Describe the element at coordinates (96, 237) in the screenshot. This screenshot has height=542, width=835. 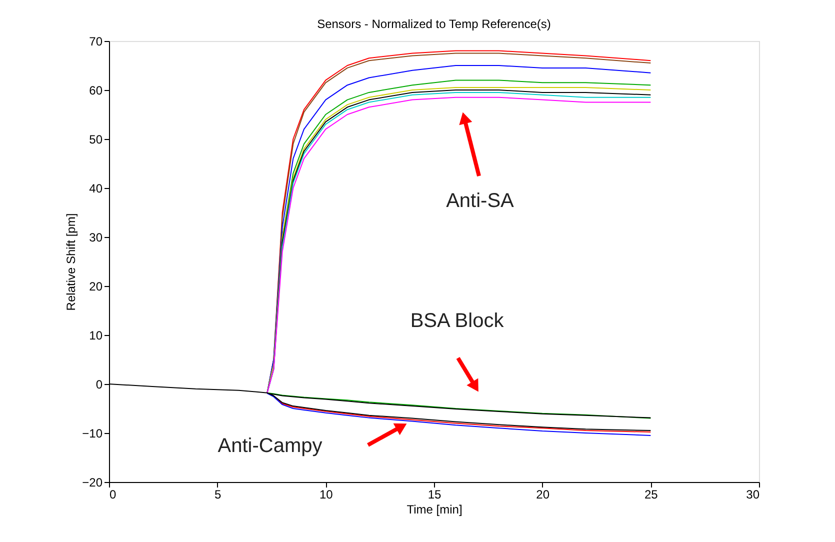
I see `y-tick-label: 30` at that location.